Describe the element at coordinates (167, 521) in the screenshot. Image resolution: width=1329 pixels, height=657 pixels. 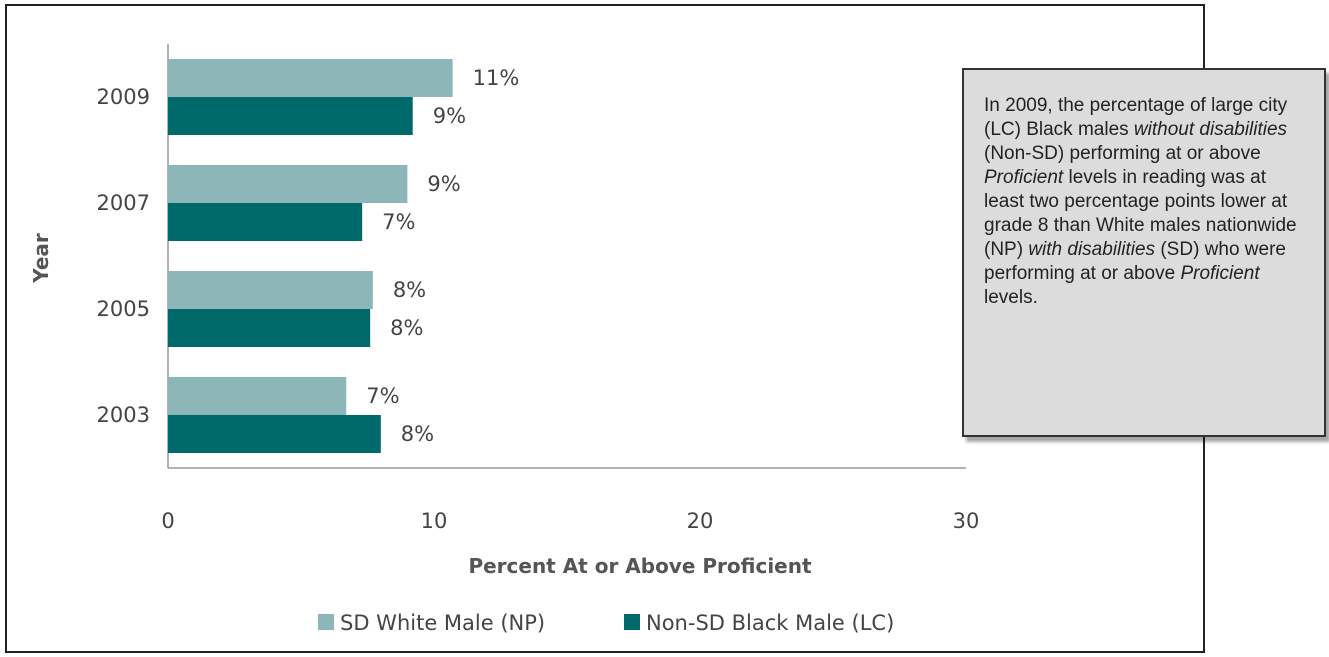
I see `x-tick-label: 0` at that location.